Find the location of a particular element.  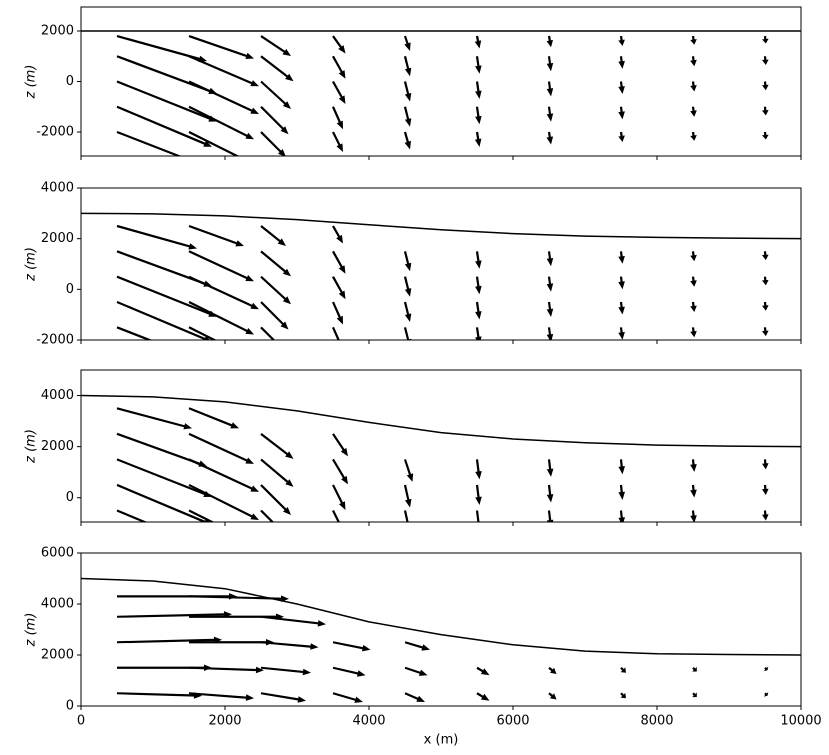

y-tick-label: 0 is located at coordinates (70, 81).